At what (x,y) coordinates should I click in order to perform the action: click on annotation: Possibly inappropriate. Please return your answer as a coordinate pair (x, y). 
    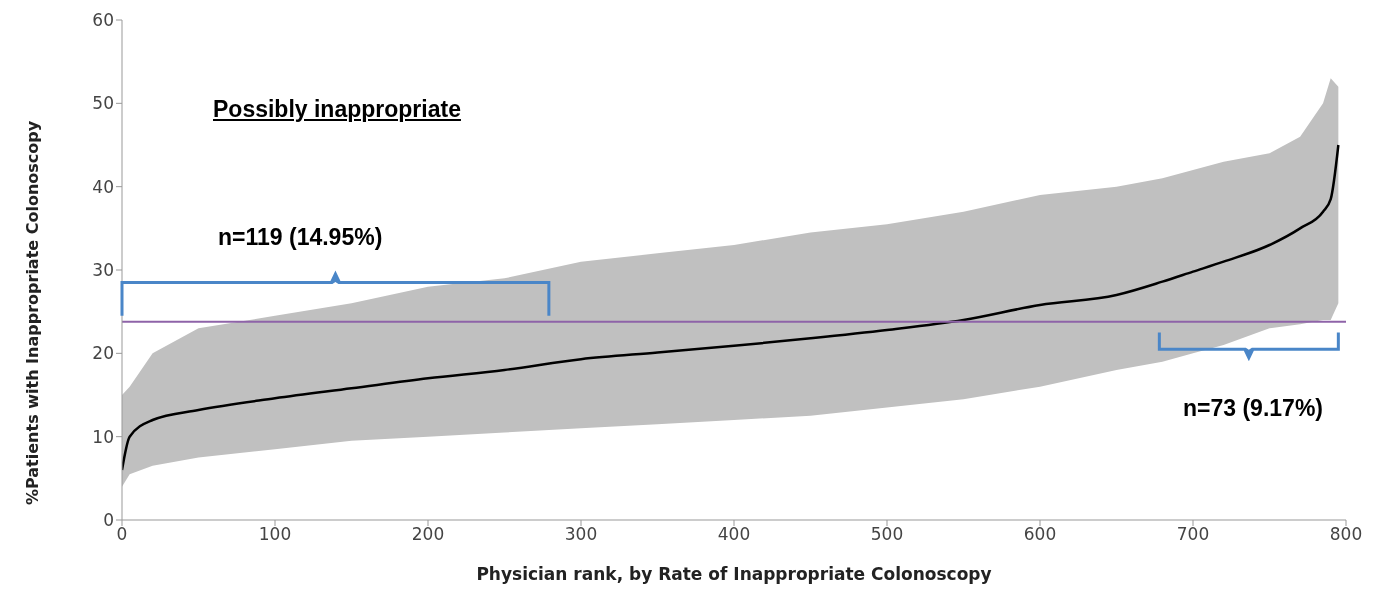
    Looking at the image, I should click on (337, 109).